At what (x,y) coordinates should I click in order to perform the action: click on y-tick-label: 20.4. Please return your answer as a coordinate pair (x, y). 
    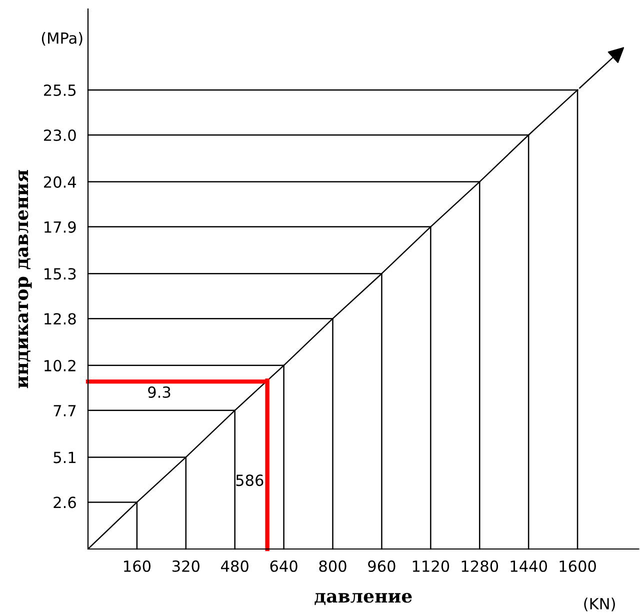
    Looking at the image, I should click on (60, 182).